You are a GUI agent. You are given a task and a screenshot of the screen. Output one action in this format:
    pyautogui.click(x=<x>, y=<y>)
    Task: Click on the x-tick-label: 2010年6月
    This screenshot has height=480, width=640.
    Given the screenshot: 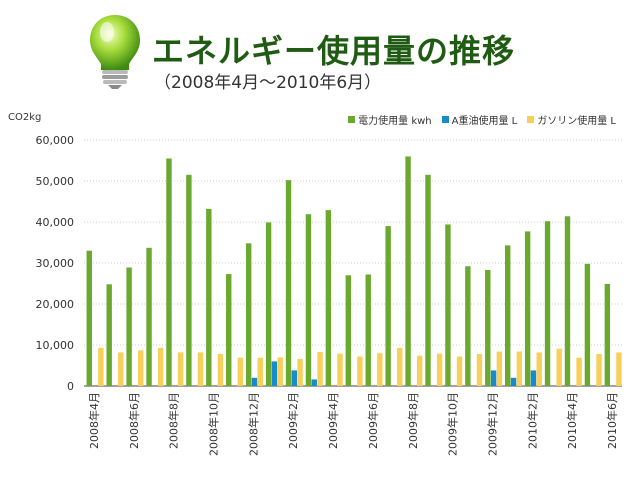 What is the action you would take?
    pyautogui.click(x=612, y=420)
    